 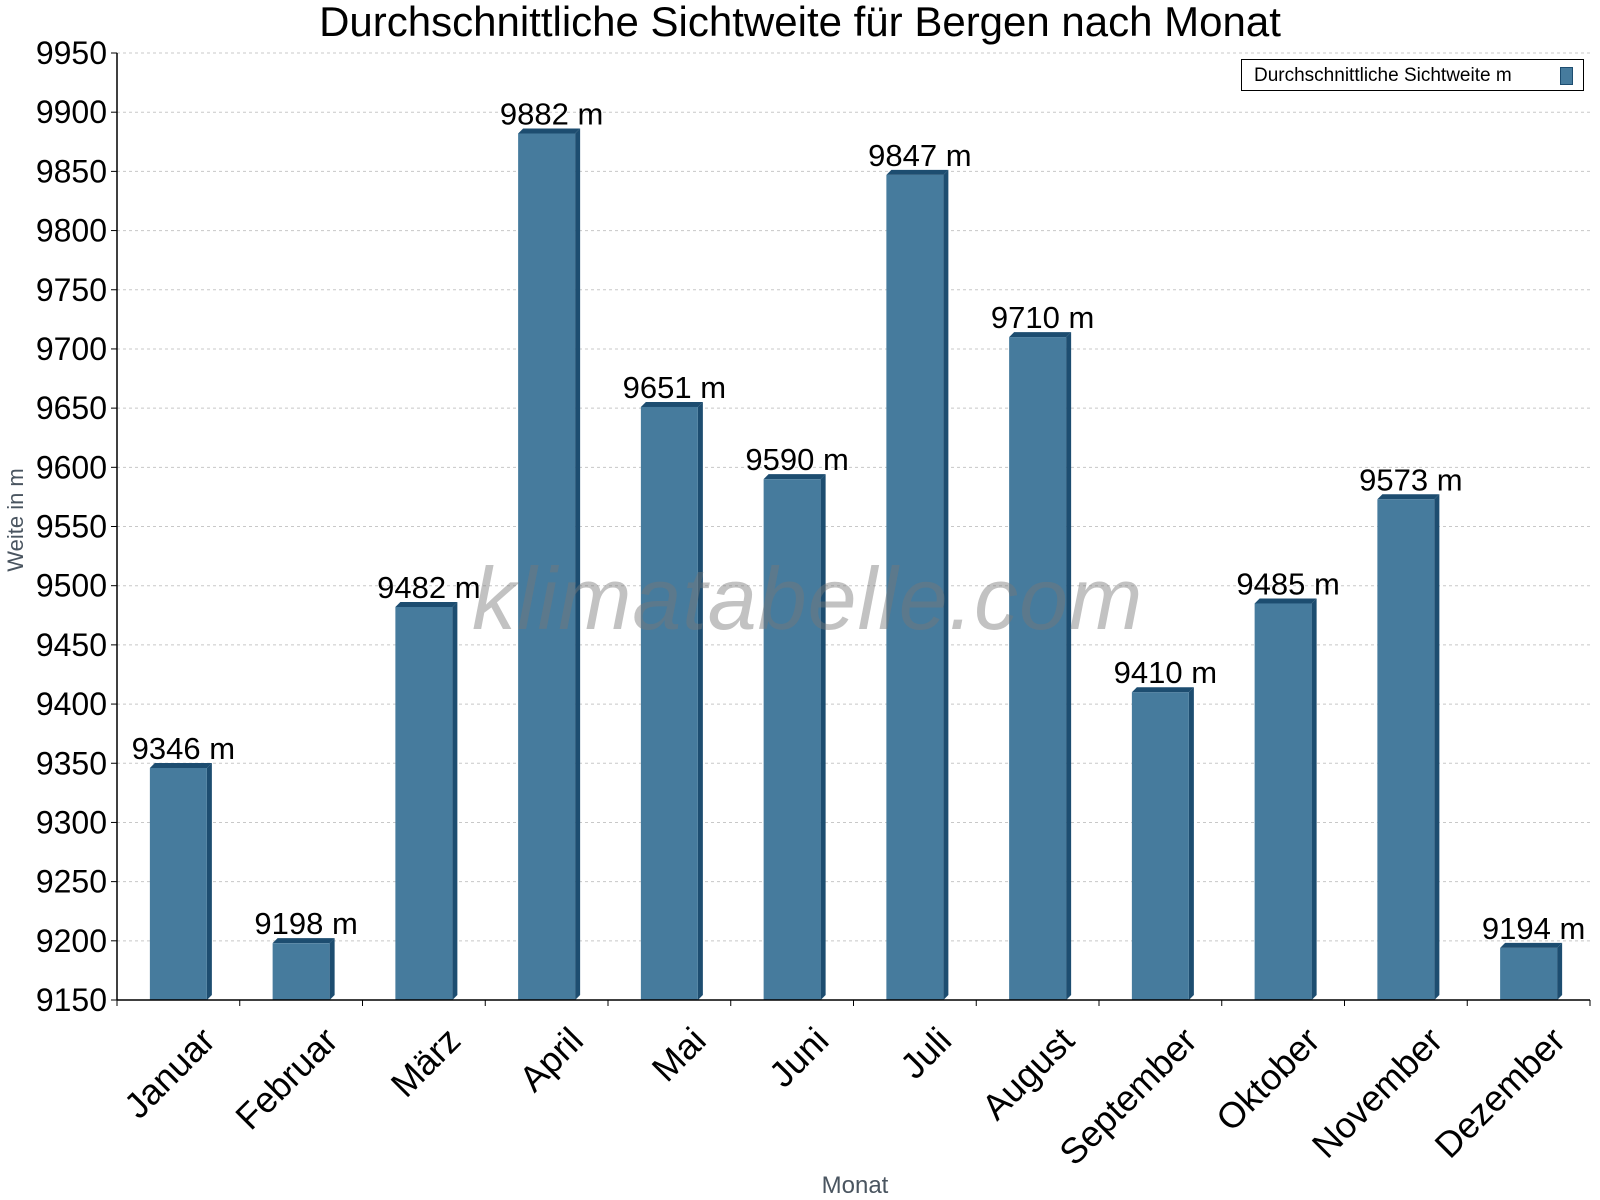 I want to click on x-tick-label: Dezember, so click(x=1500, y=1092).